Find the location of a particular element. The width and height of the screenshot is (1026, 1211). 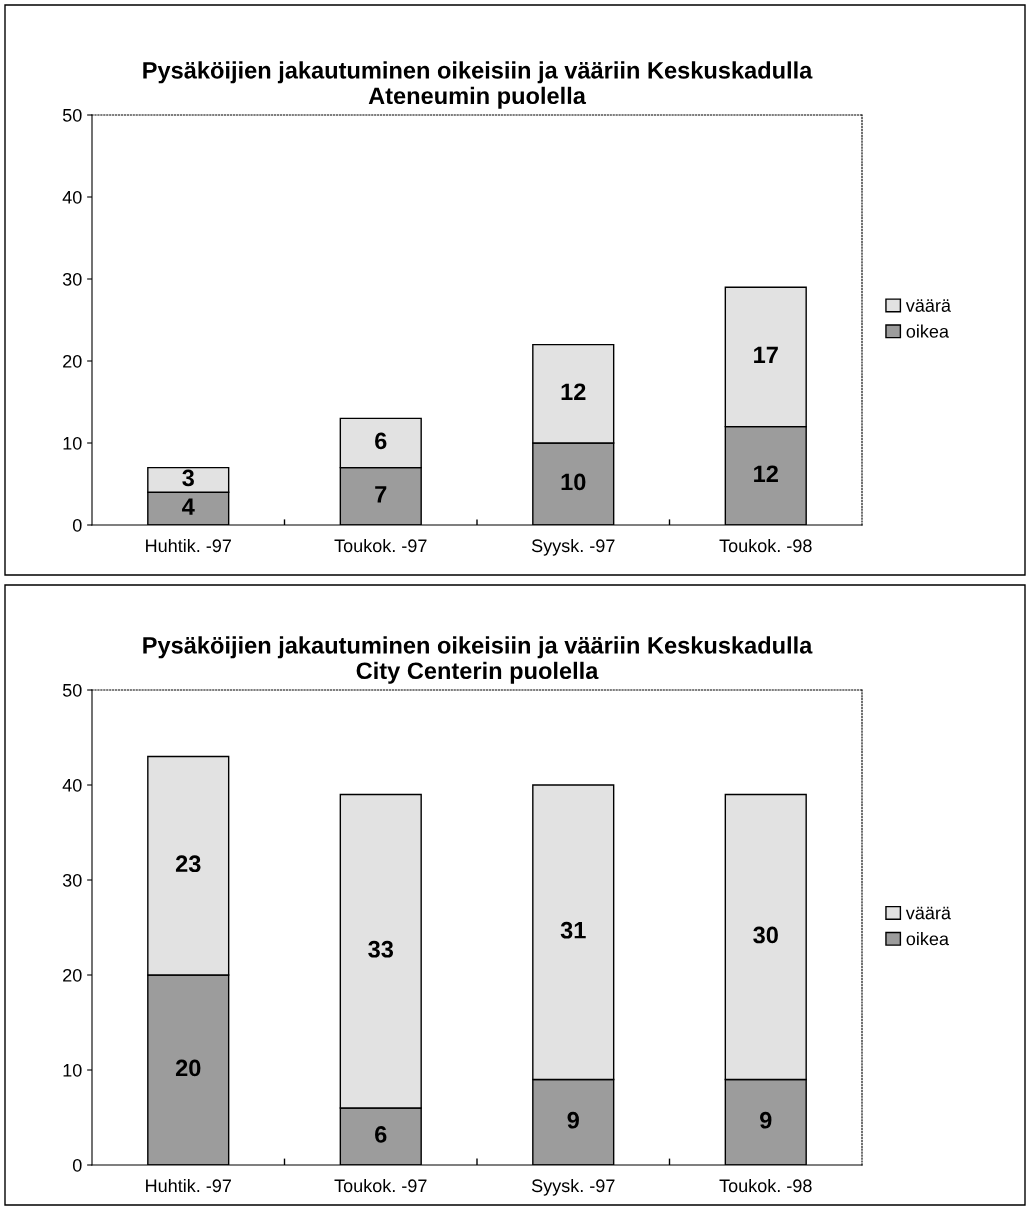

data-label: 4 is located at coordinates (188, 506).